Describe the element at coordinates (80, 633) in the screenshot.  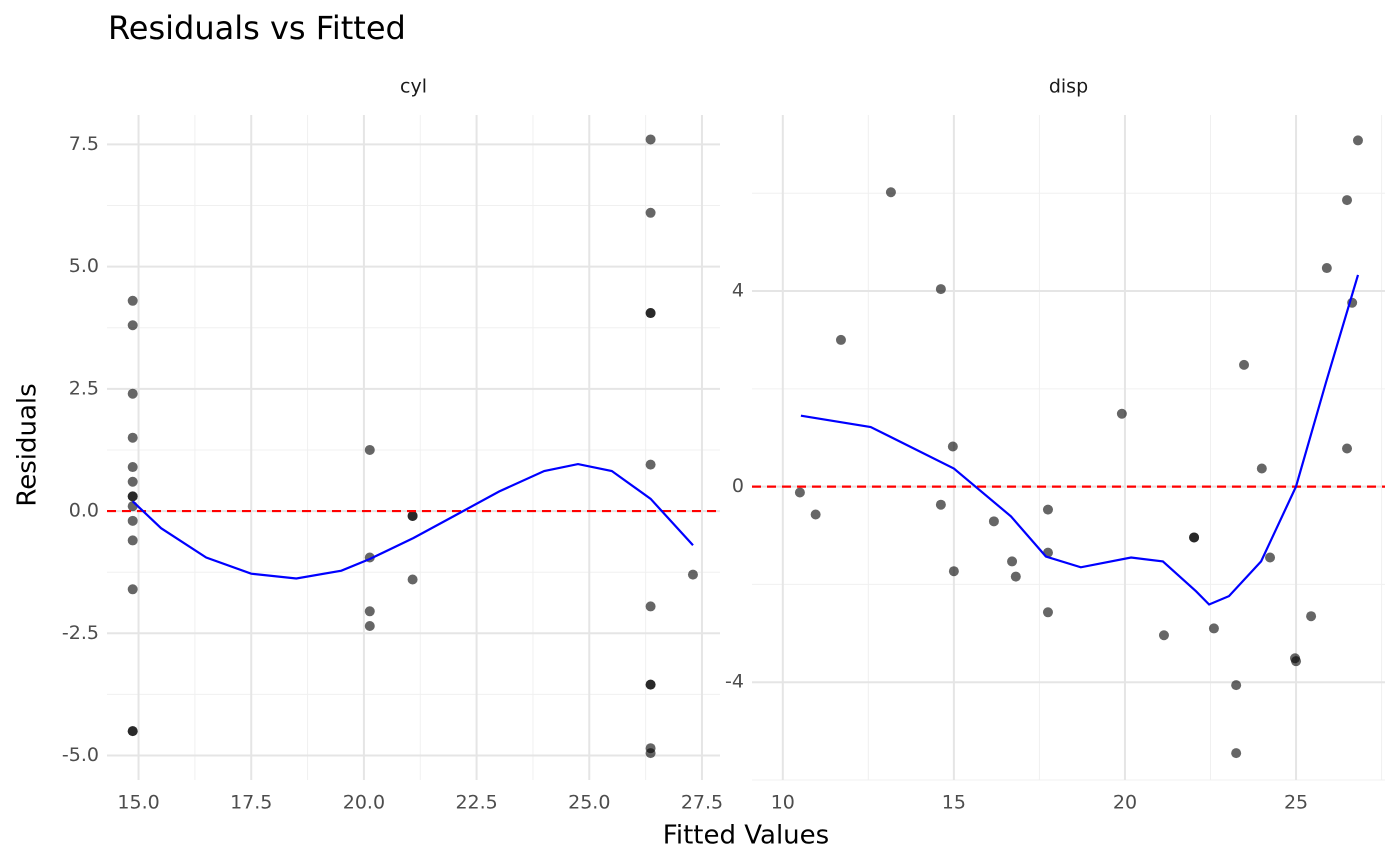
I see `y-tick-label: -2.5` at that location.